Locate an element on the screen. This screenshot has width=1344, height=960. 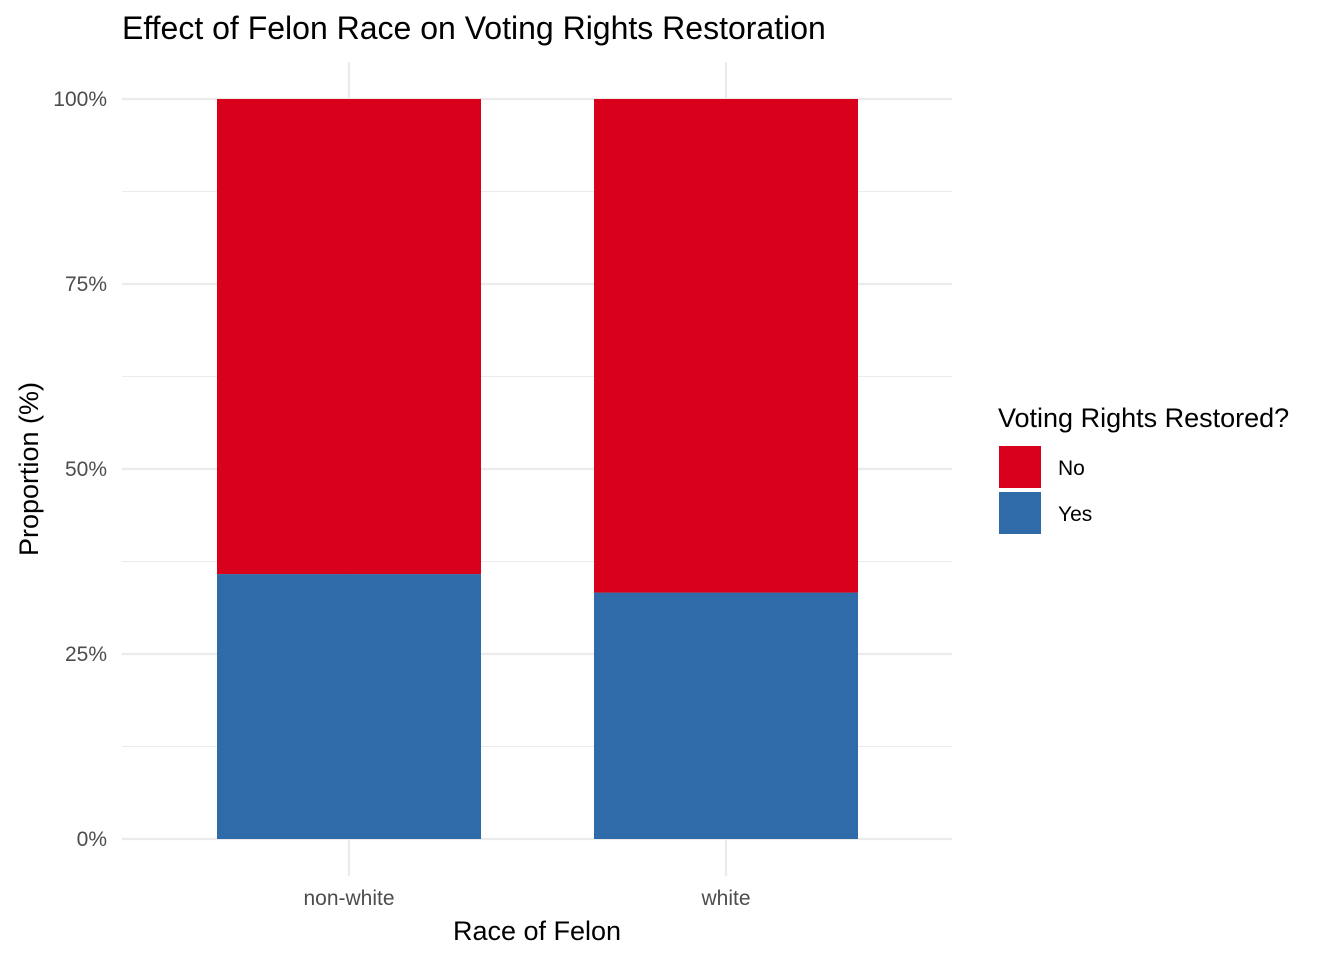
bar-non-white-yes is located at coordinates (349, 706).